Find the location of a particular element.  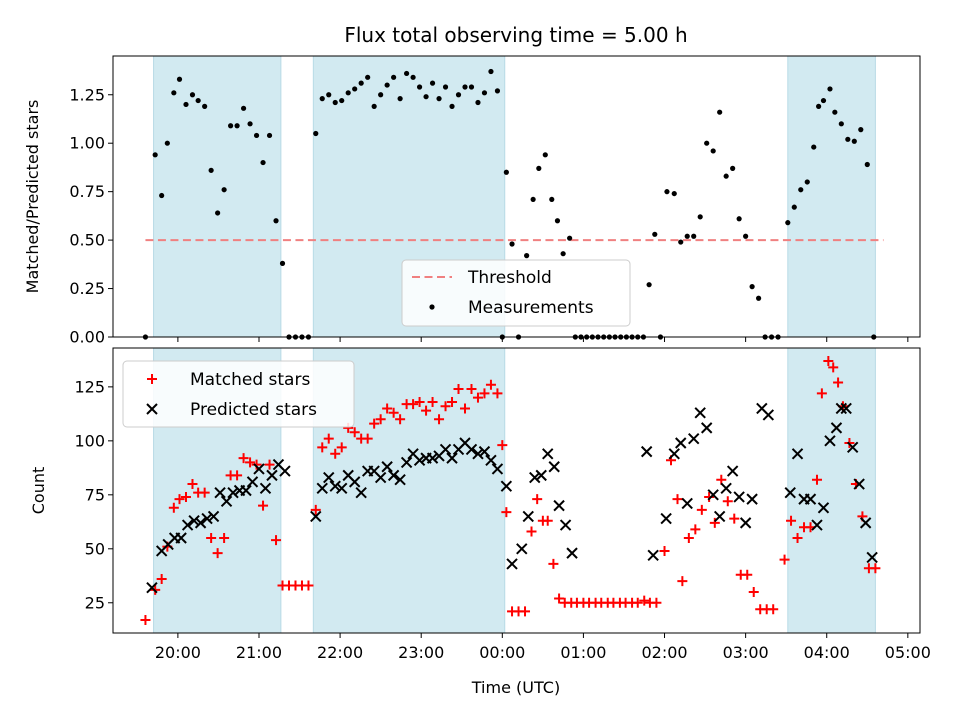

x-tick-label-4: 23:00 is located at coordinates (421, 652).